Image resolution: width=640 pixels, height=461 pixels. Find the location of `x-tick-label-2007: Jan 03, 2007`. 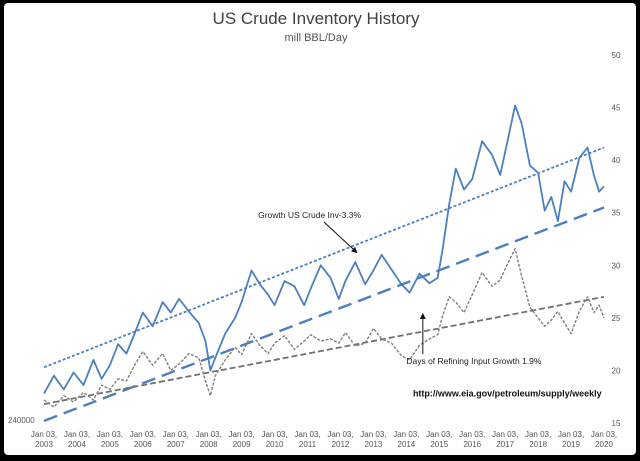

x-tick-label-2007: Jan 03, 2007 is located at coordinates (176, 439).